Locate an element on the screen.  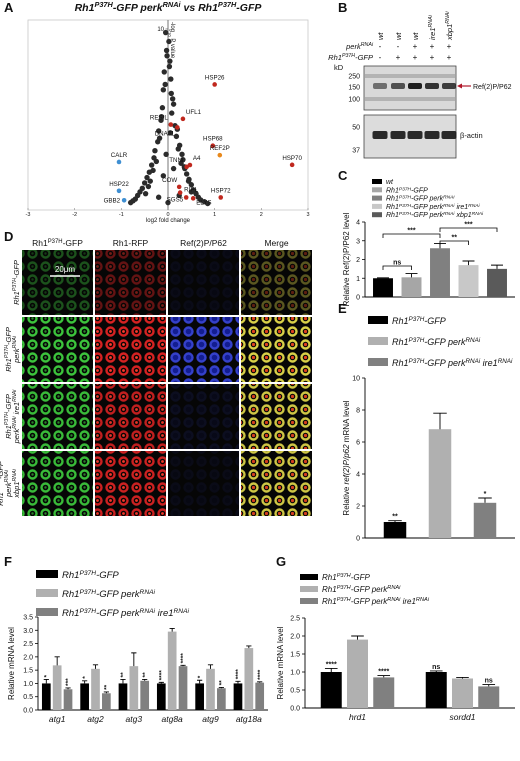
y-axis-label-part: -log is located at coordinates (172, 27).